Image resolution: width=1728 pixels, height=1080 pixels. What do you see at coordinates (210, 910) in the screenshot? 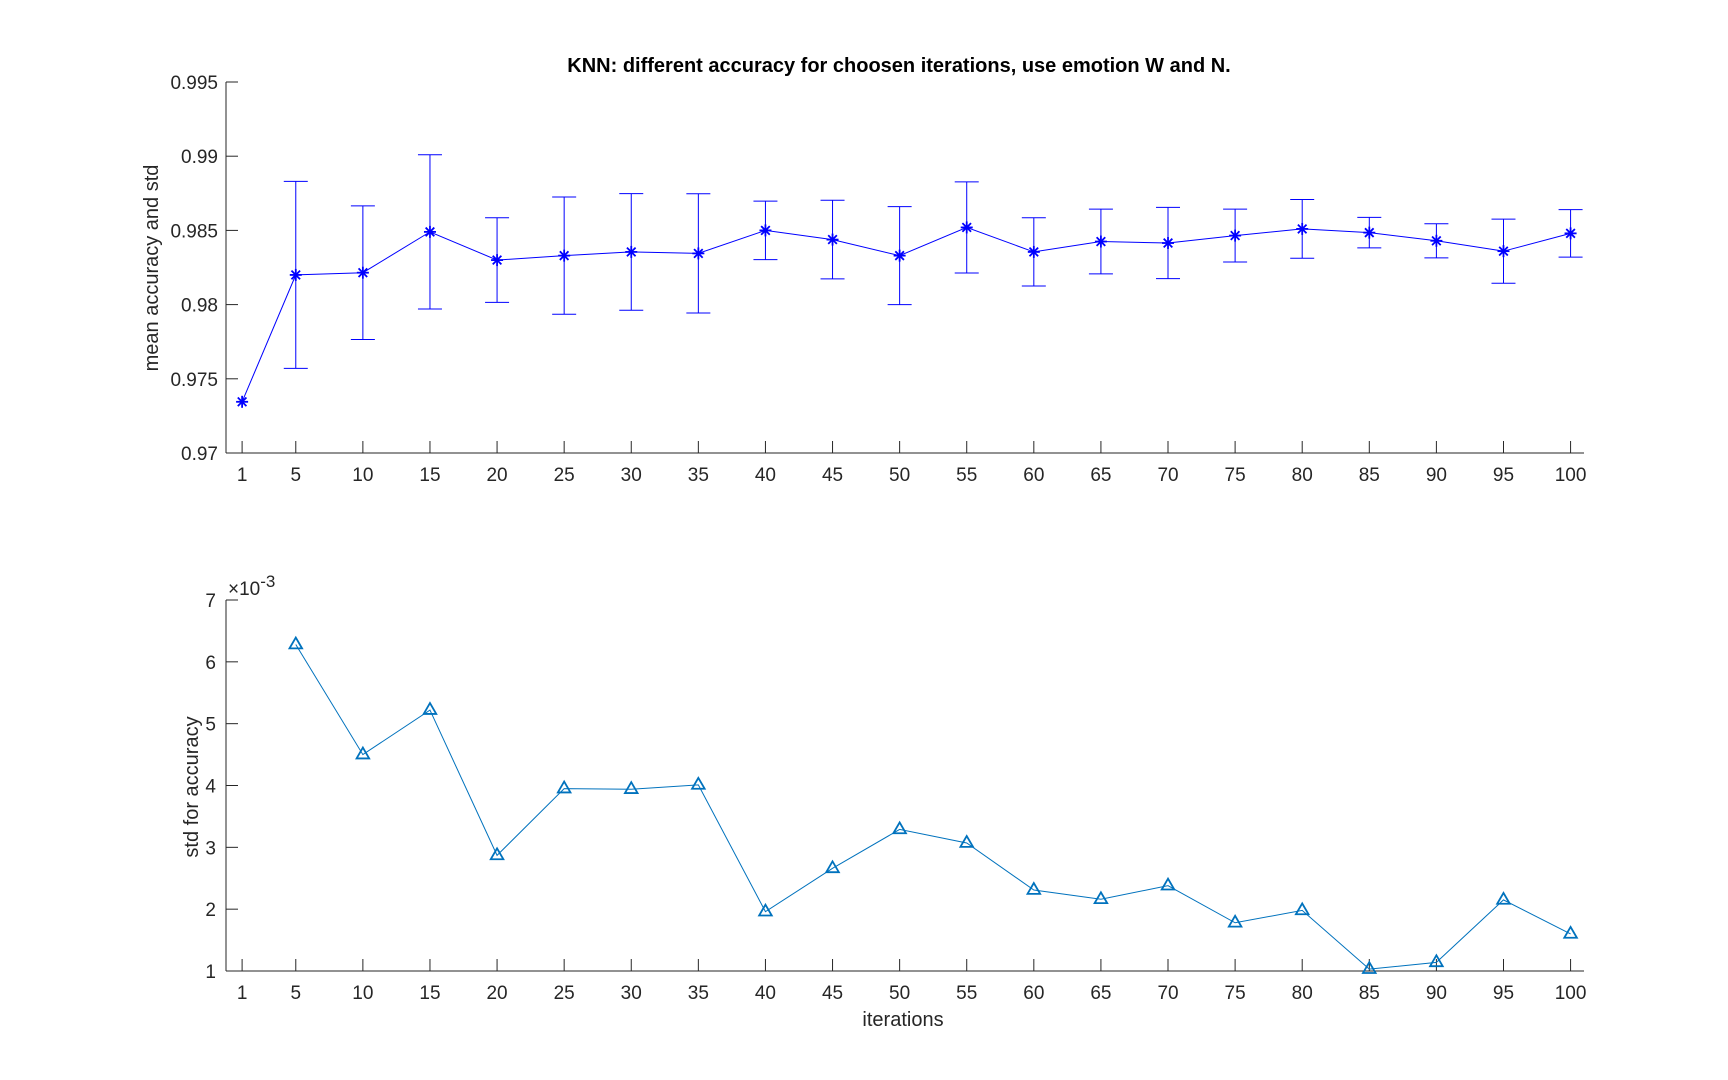
I see `std-y-tick-label: 2` at bounding box center [210, 910].